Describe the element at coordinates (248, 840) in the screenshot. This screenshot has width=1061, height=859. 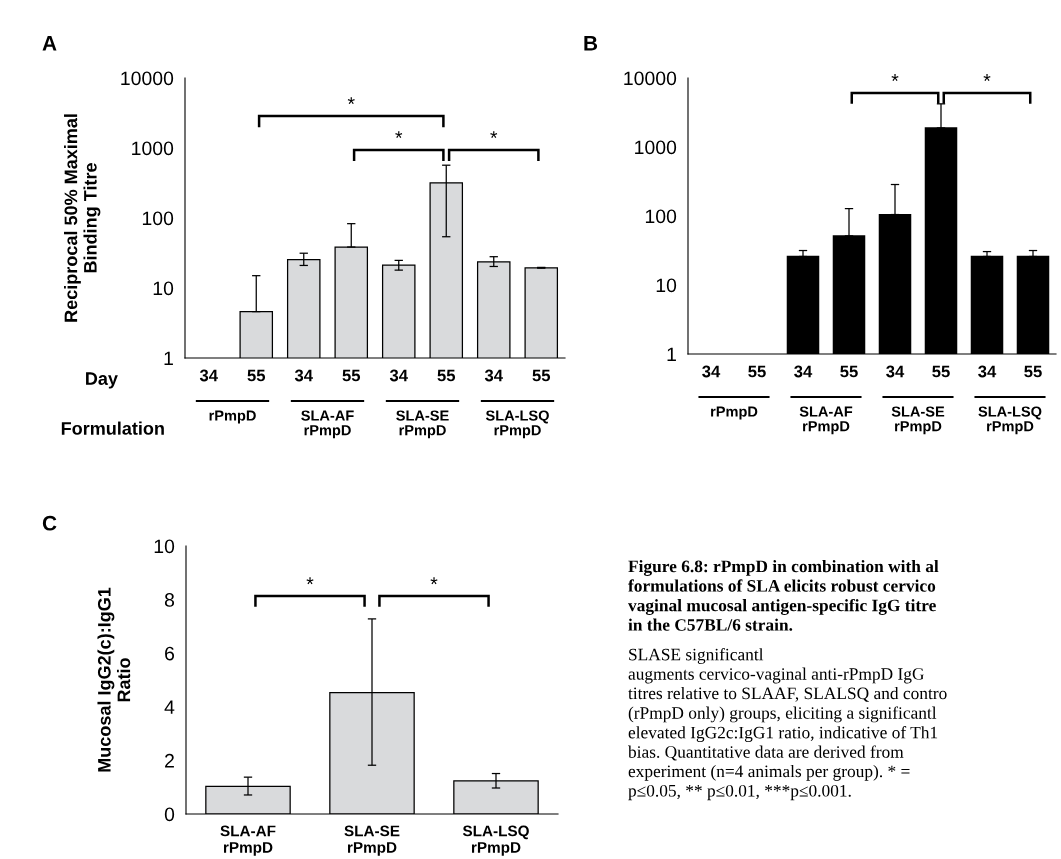
I see `x-tick-label: SLA-AF rPmpD` at that location.